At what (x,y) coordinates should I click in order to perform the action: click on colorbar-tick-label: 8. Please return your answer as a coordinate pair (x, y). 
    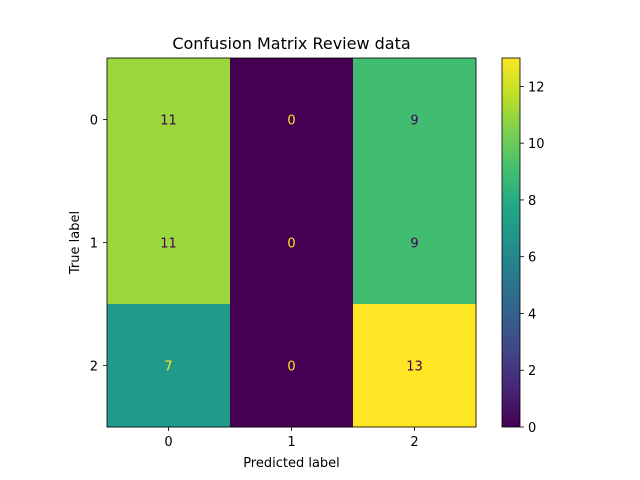
    Looking at the image, I should click on (532, 201).